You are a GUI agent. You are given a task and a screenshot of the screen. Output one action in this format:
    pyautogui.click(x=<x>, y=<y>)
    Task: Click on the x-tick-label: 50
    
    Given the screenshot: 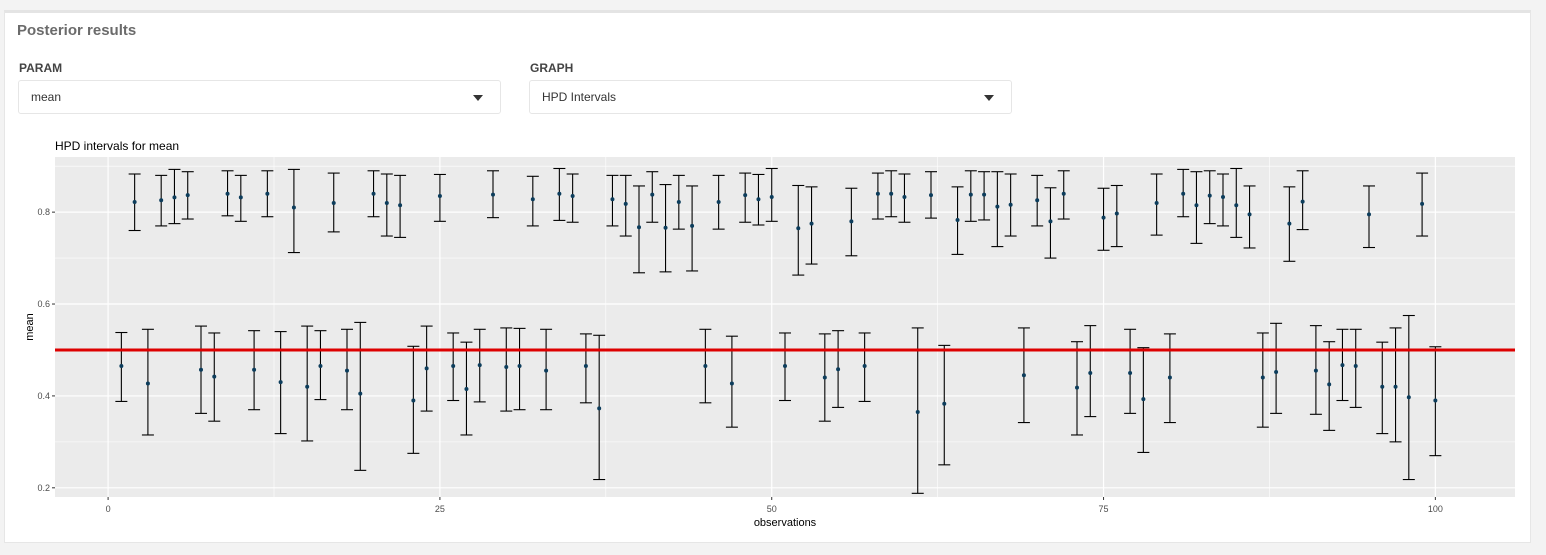 What is the action you would take?
    pyautogui.click(x=772, y=509)
    